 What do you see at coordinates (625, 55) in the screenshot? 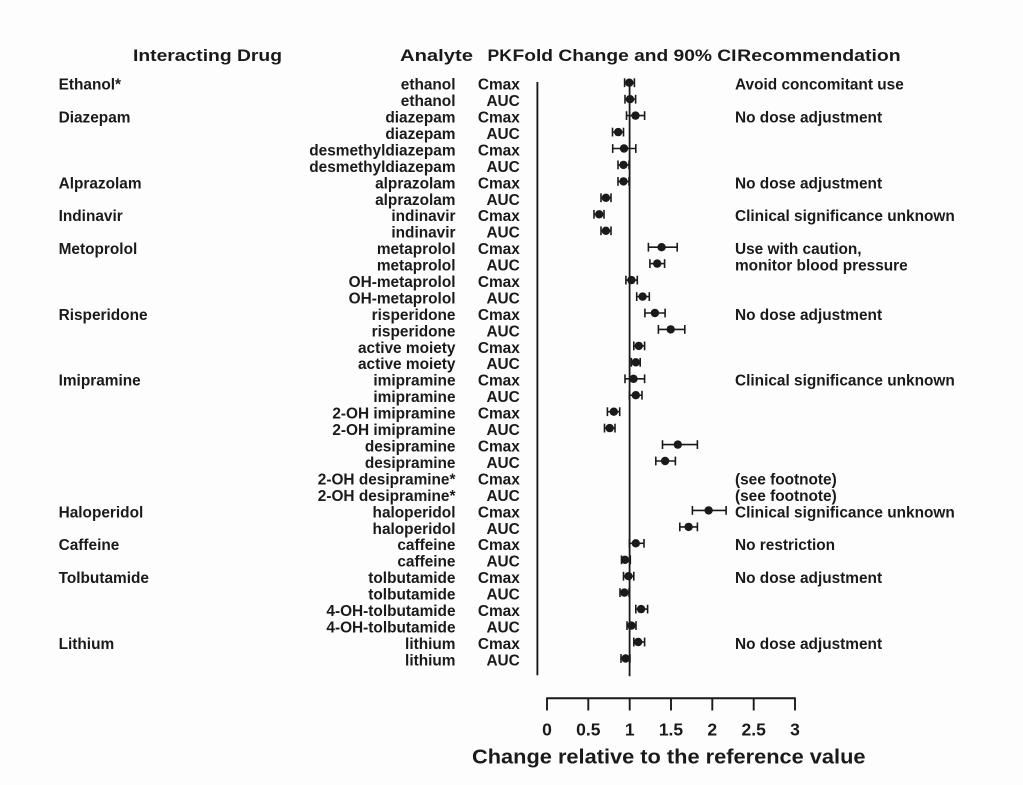
I see `svg-text: Fold Change and 90% CI` at bounding box center [625, 55].